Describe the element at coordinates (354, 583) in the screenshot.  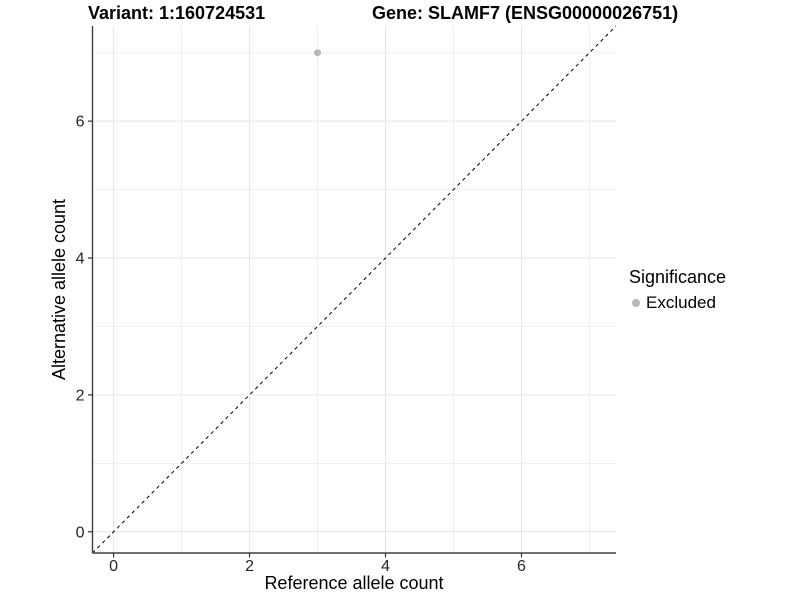
I see `x-axis-title: Reference allele count` at that location.